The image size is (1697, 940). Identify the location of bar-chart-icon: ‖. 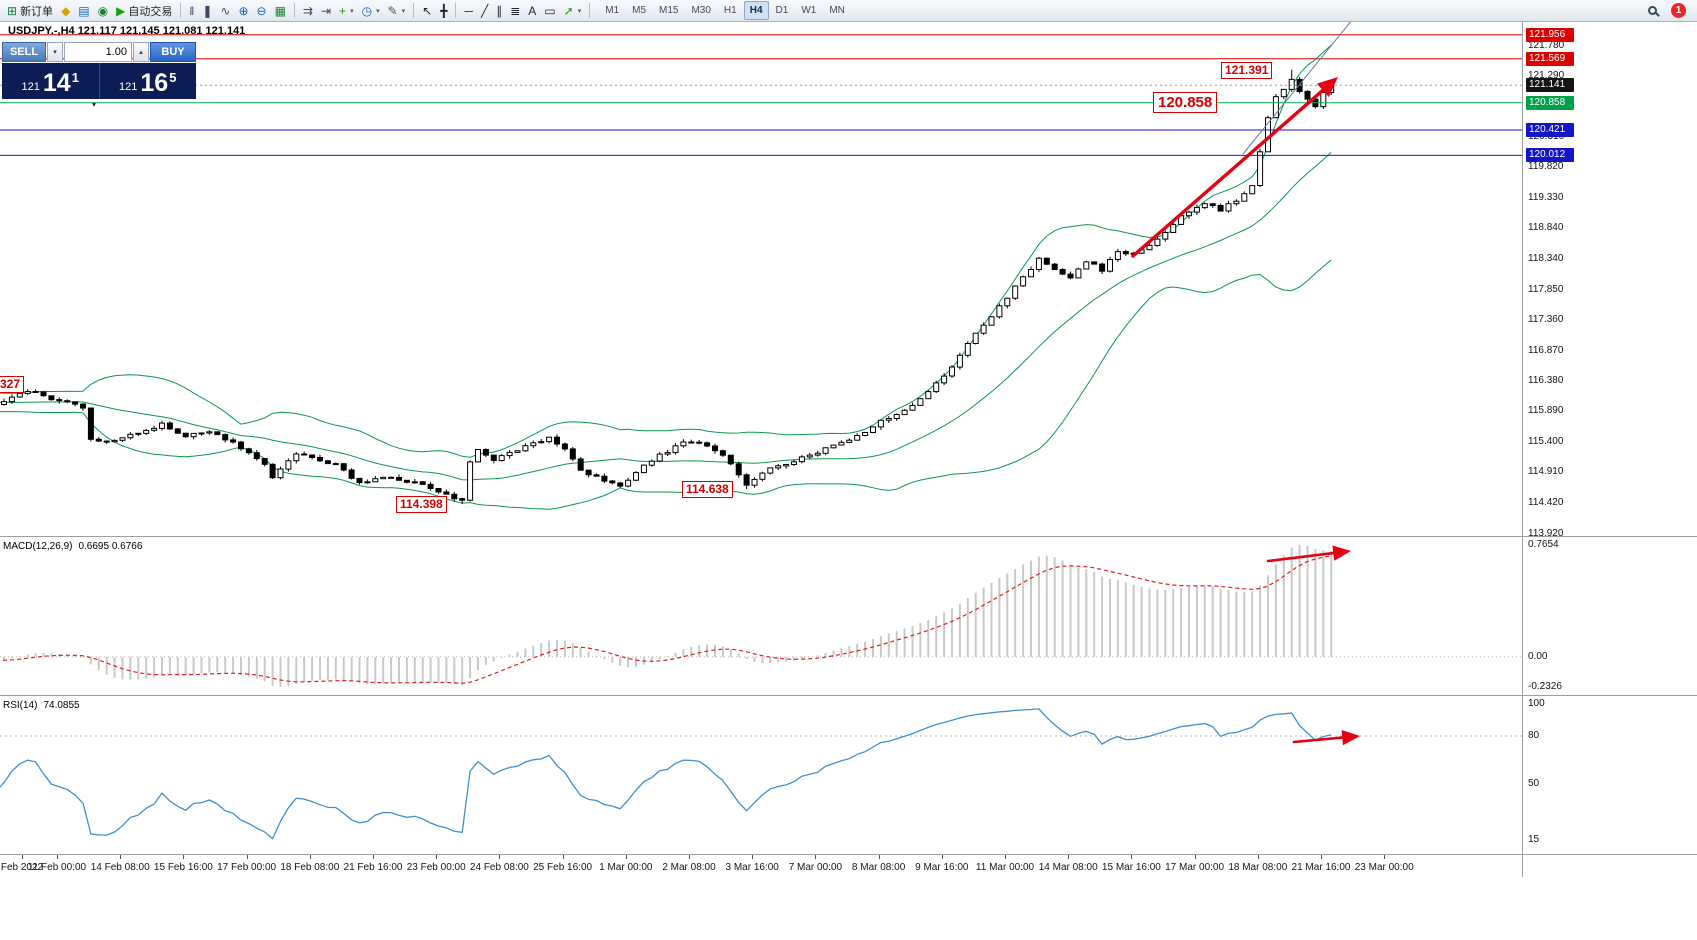
(192, 10).